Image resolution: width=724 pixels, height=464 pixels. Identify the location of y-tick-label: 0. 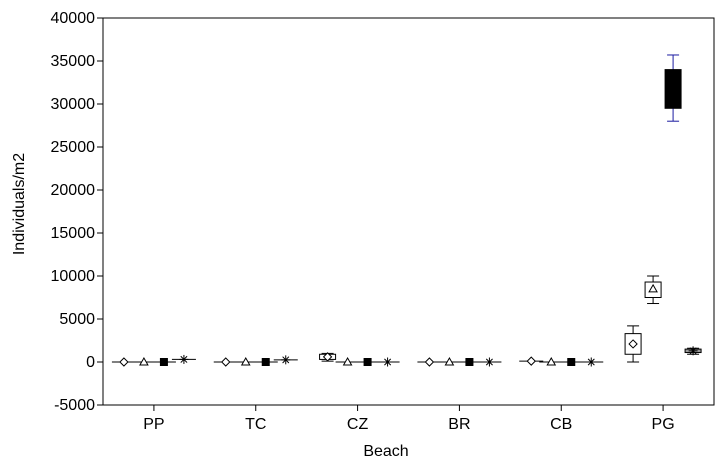
(90, 362).